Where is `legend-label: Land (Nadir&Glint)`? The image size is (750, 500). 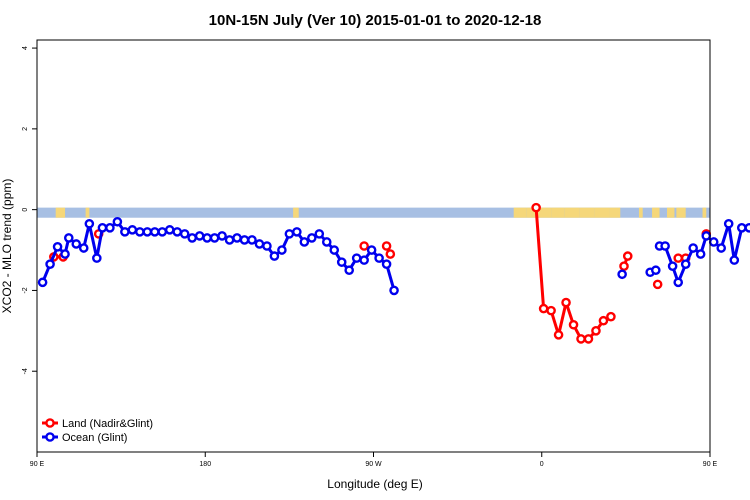
legend-label: Land (Nadir&Glint) is located at coordinates (107, 424).